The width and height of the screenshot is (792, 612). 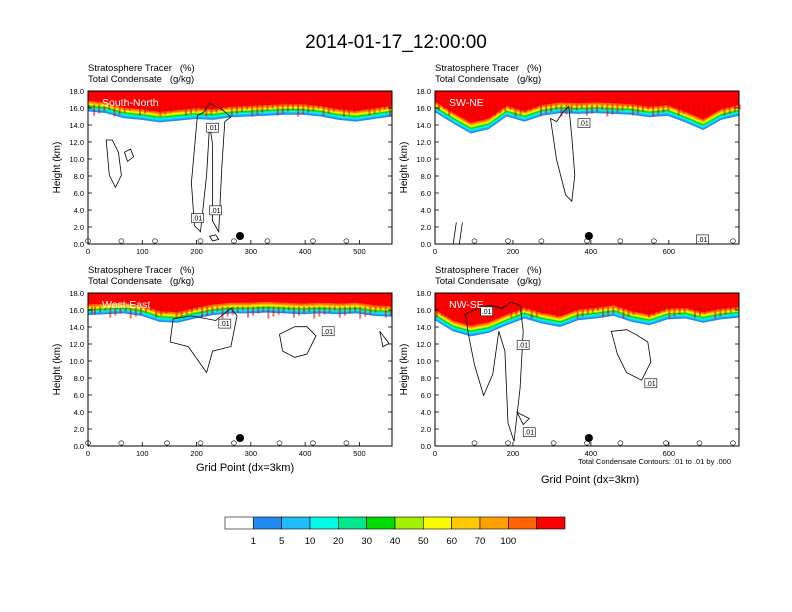 What do you see at coordinates (57, 370) in the screenshot?
I see `y-axis-label: Height (km)` at bounding box center [57, 370].